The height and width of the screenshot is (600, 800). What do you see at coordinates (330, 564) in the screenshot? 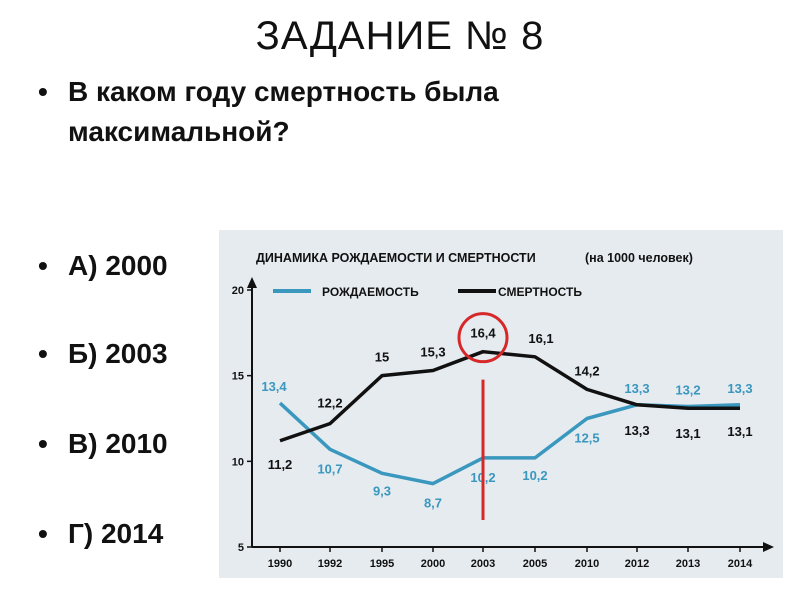
I see `x-tick-label-1: 1992` at bounding box center [330, 564].